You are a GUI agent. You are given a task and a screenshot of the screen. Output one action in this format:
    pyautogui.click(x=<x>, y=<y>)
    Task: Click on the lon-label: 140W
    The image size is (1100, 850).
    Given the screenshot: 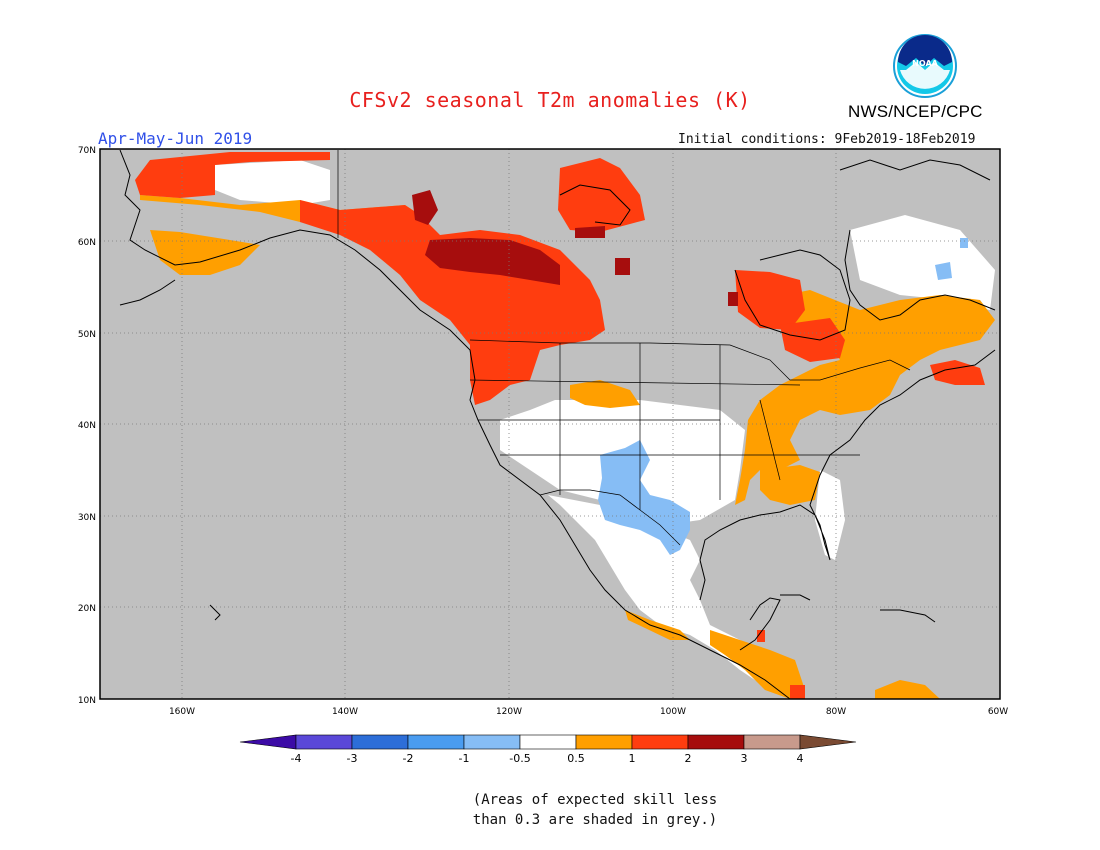 What is the action you would take?
    pyautogui.click(x=345, y=712)
    